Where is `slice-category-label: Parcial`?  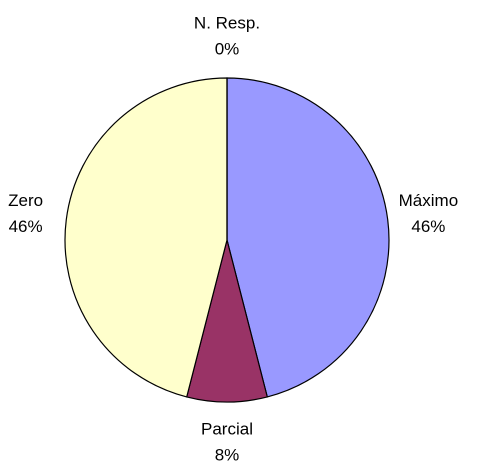 slice-category-label: Parcial is located at coordinates (227, 428).